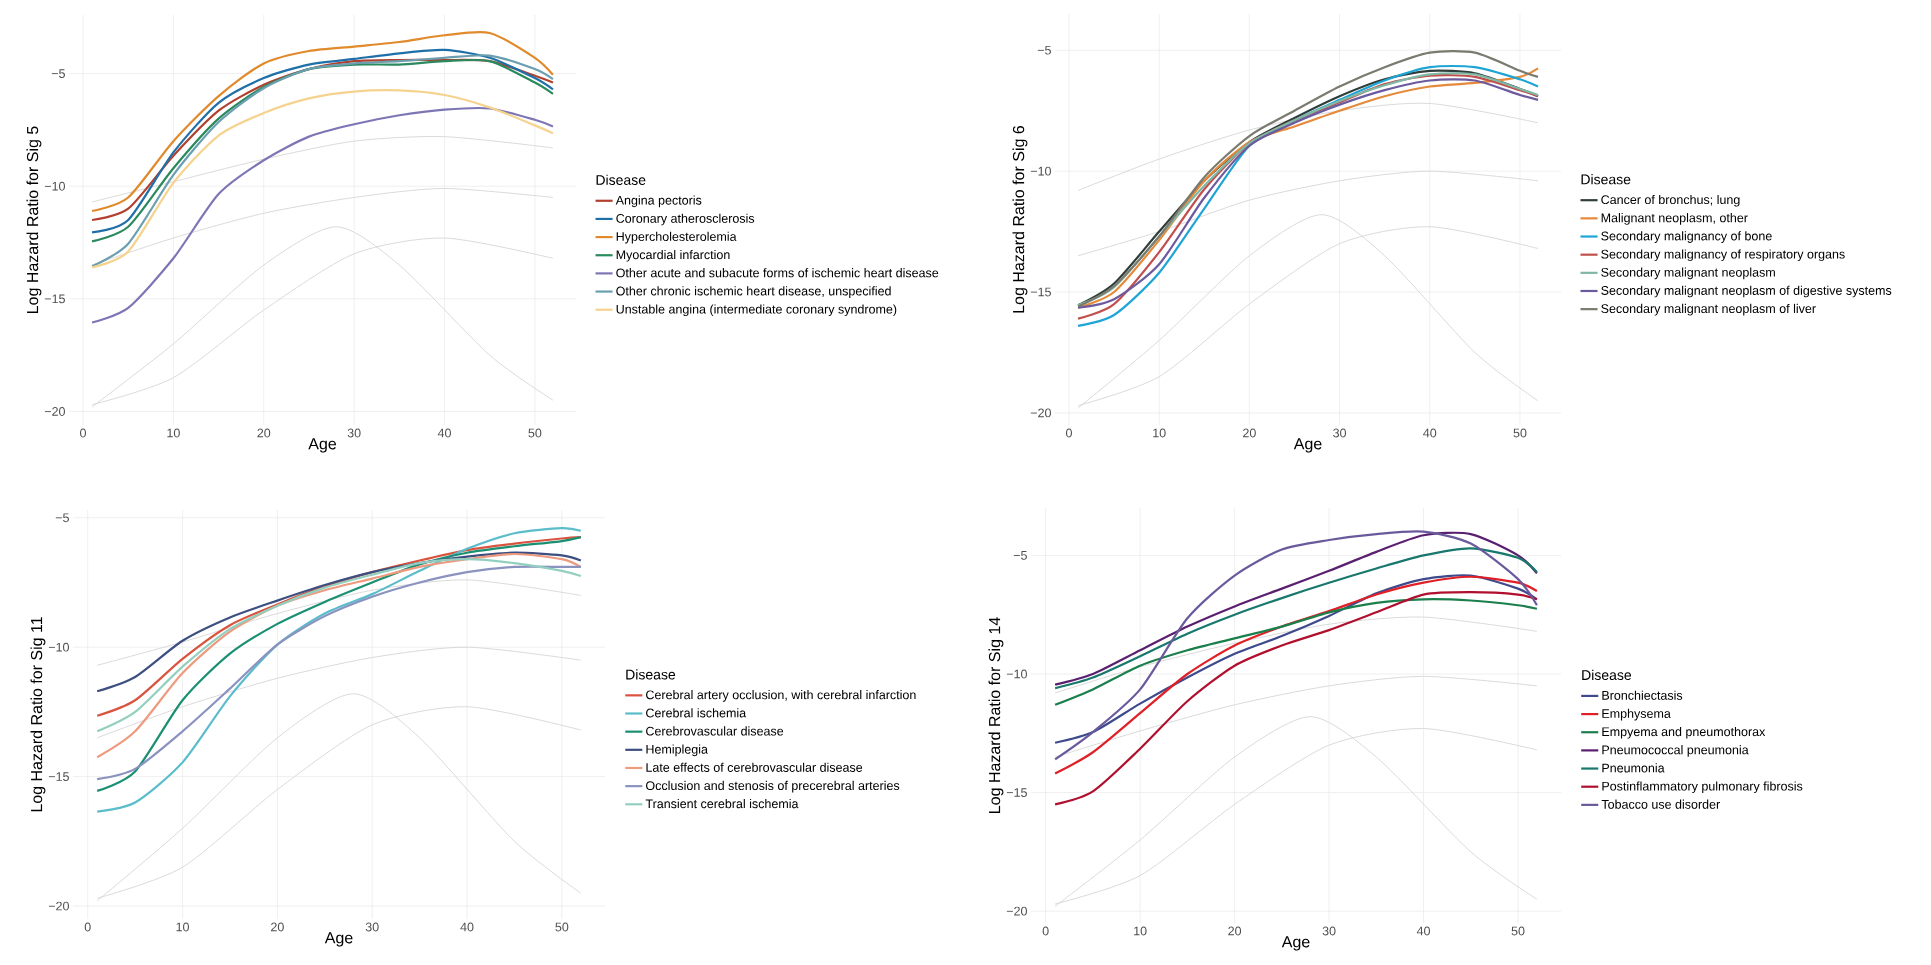 Image resolution: width=1931 pixels, height=965 pixels. Describe the element at coordinates (756, 310) in the screenshot. I see `legend-label: Unstable angina (intermediate coronary syndrome)` at that location.